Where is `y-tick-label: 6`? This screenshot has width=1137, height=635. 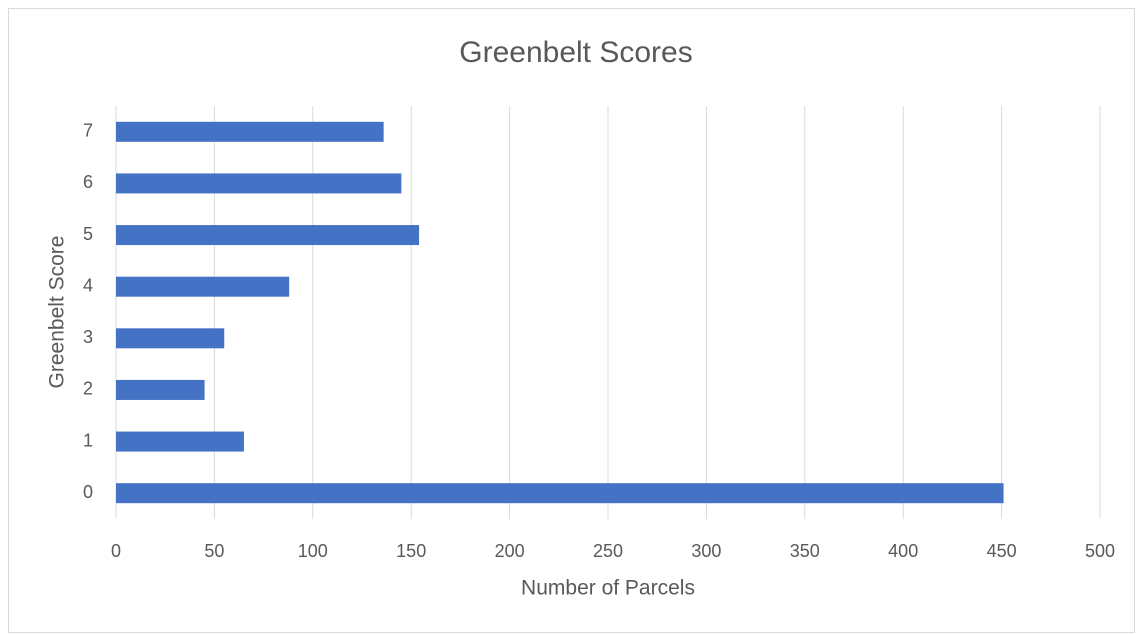 y-tick-label: 6 is located at coordinates (88, 182).